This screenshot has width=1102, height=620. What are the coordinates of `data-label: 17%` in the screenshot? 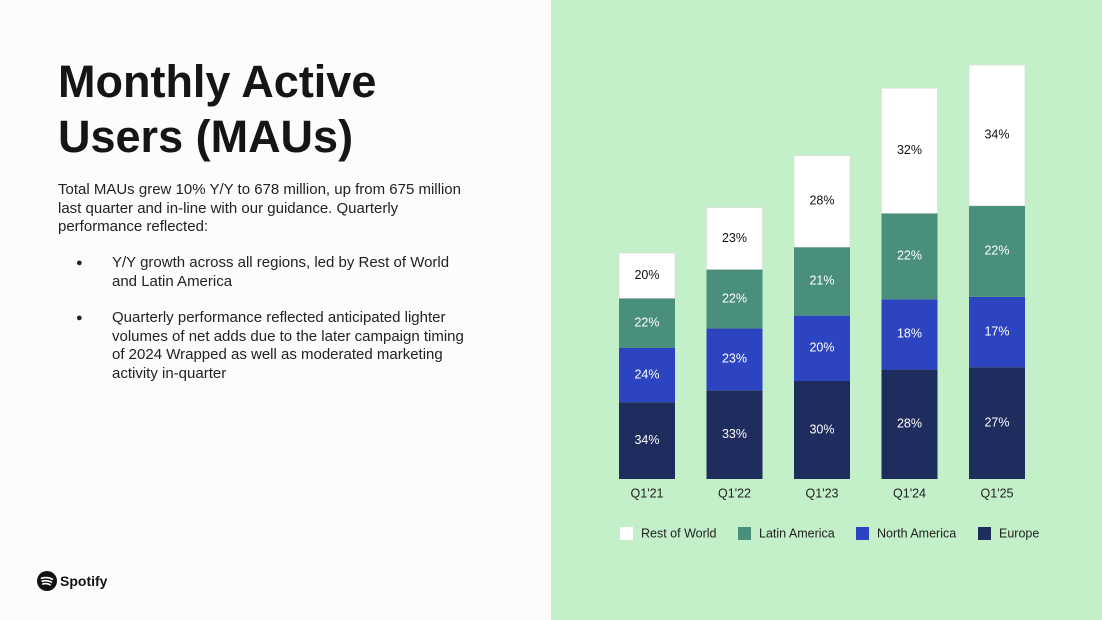 It's located at (996, 331).